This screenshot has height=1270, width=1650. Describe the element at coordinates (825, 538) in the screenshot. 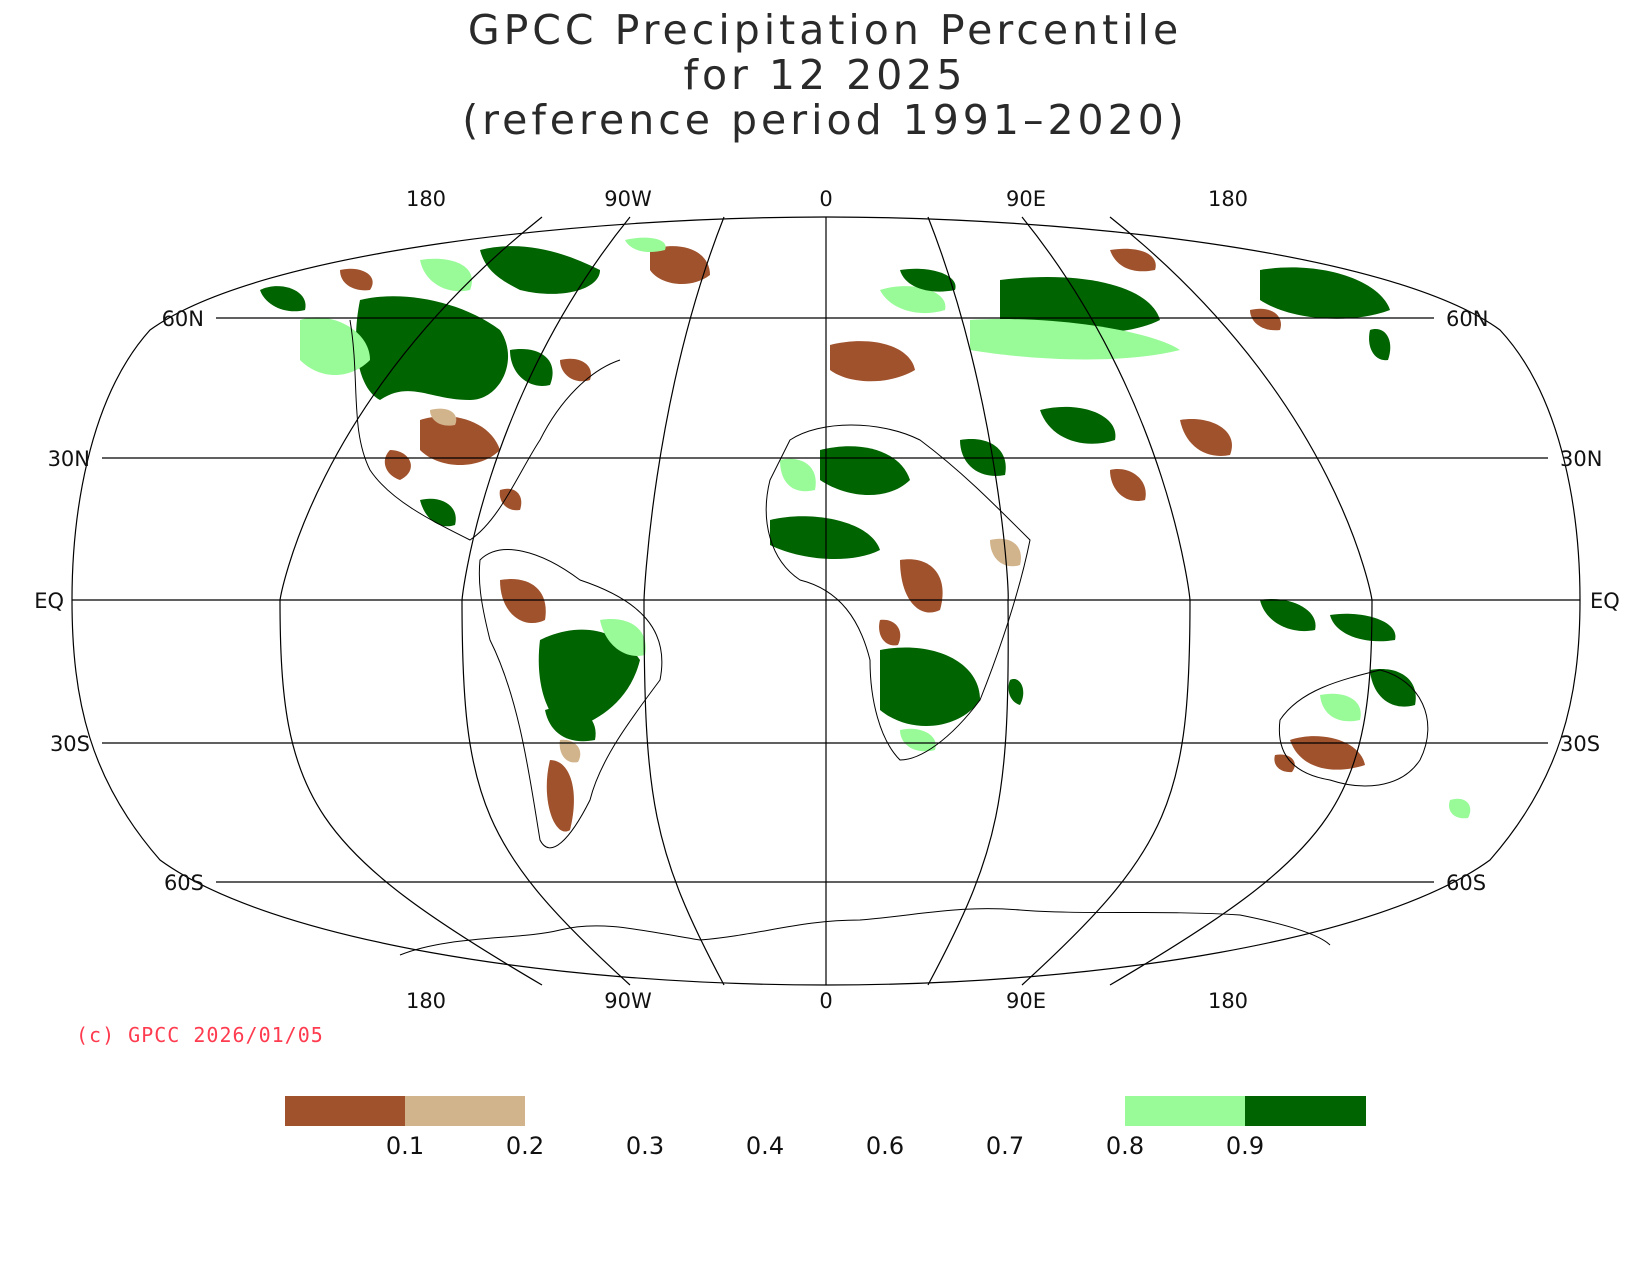

I see `af-wet-sahel` at that location.